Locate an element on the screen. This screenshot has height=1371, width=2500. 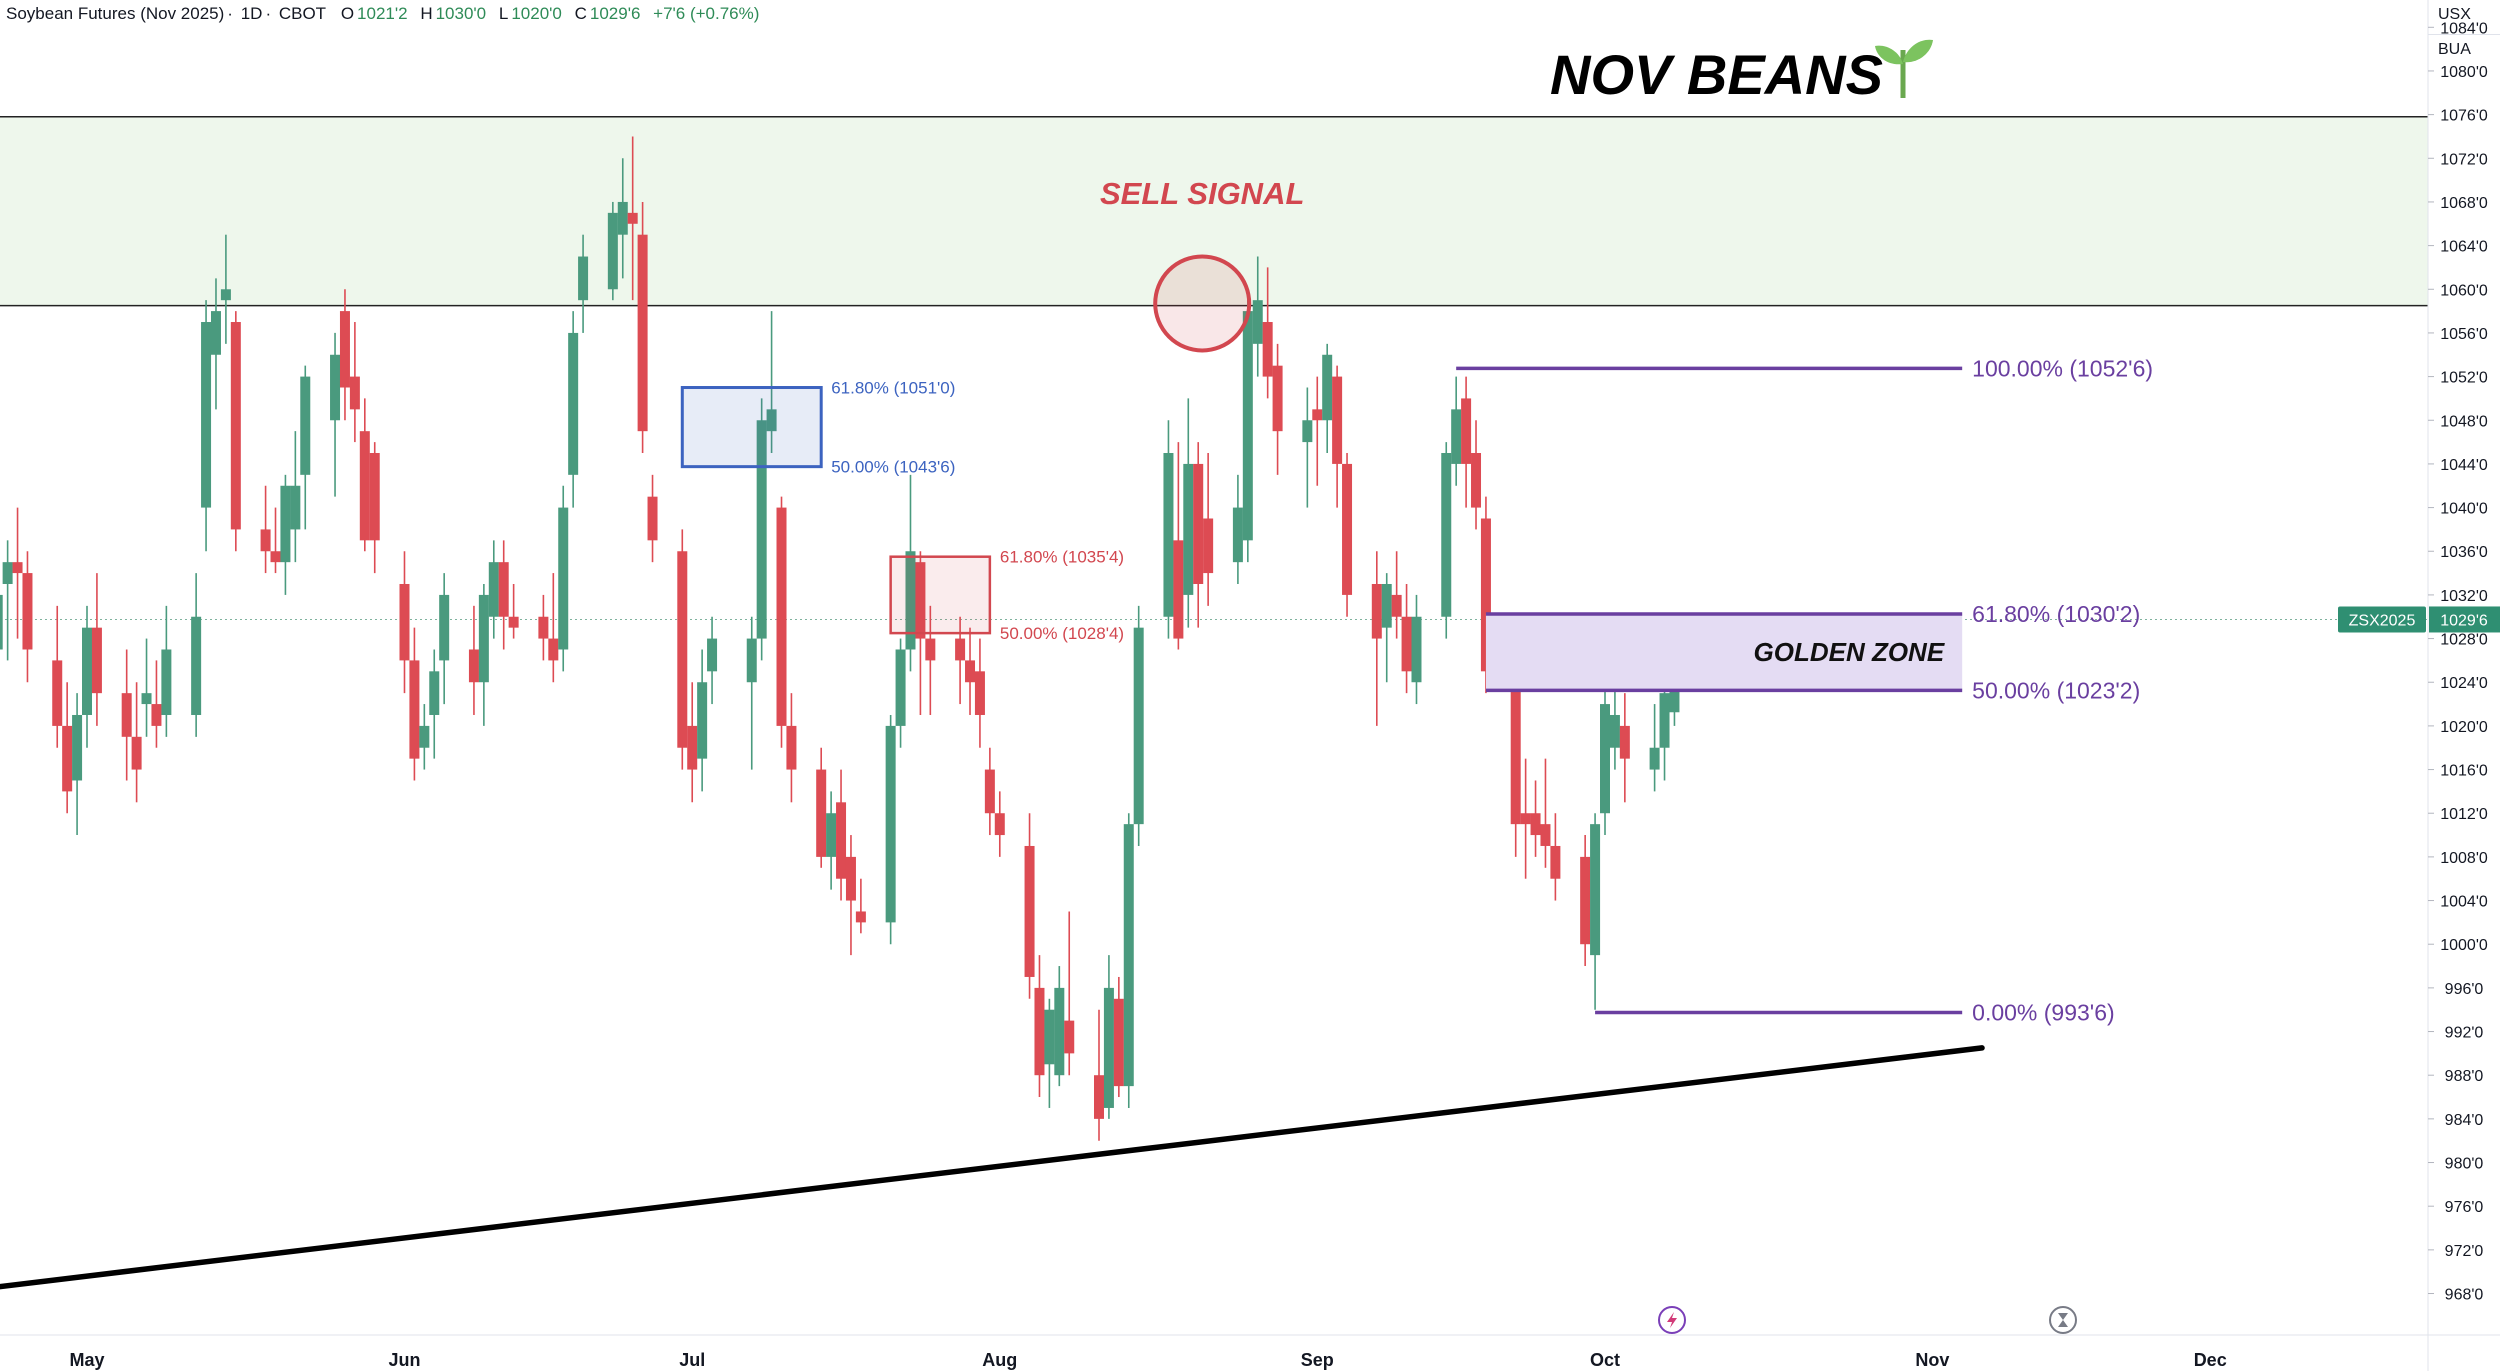
chart-title: NOV BEANS is located at coordinates (1716, 74).